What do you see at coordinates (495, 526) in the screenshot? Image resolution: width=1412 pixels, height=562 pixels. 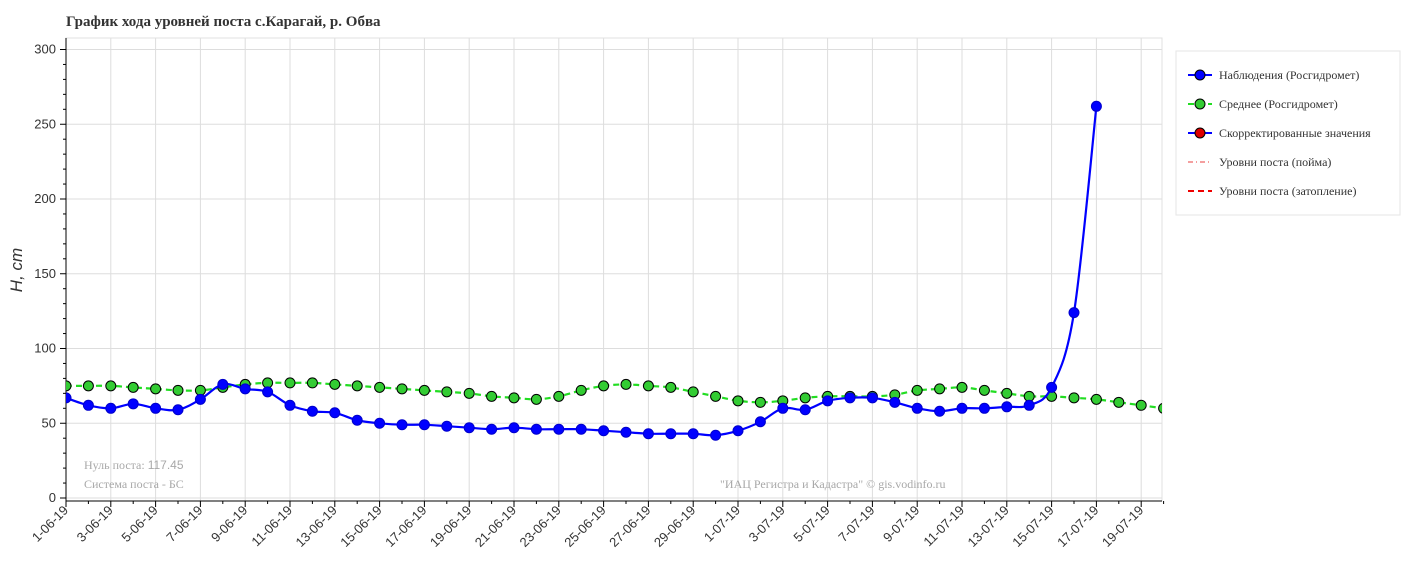 I see `x-tick-label: 21-06-19` at bounding box center [495, 526].